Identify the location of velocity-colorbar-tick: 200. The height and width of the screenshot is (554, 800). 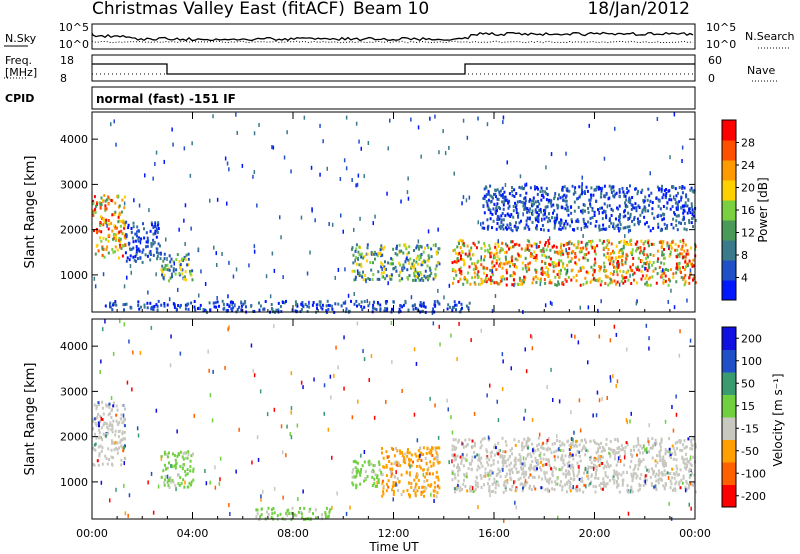
(751, 338).